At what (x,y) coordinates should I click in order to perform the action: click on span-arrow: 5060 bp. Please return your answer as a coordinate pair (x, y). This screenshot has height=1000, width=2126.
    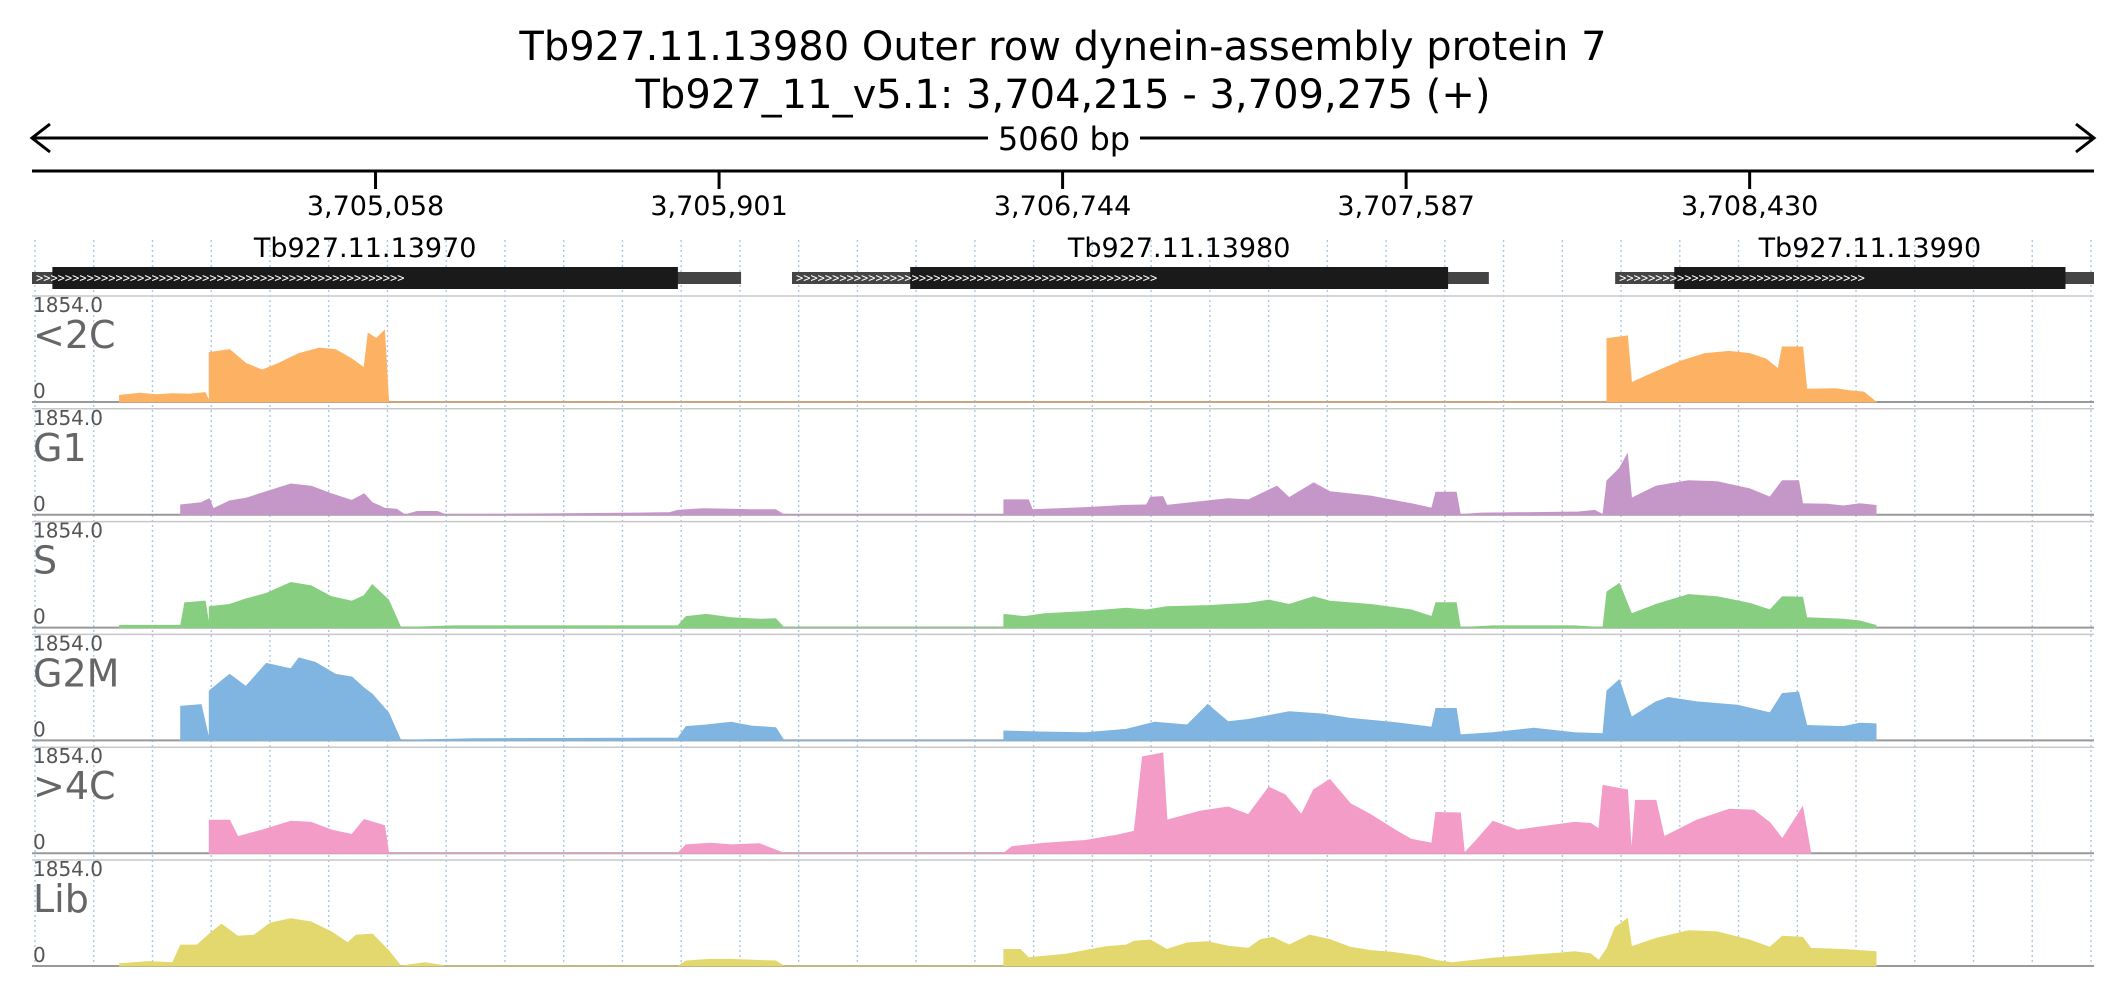
    Looking at the image, I should click on (1063, 139).